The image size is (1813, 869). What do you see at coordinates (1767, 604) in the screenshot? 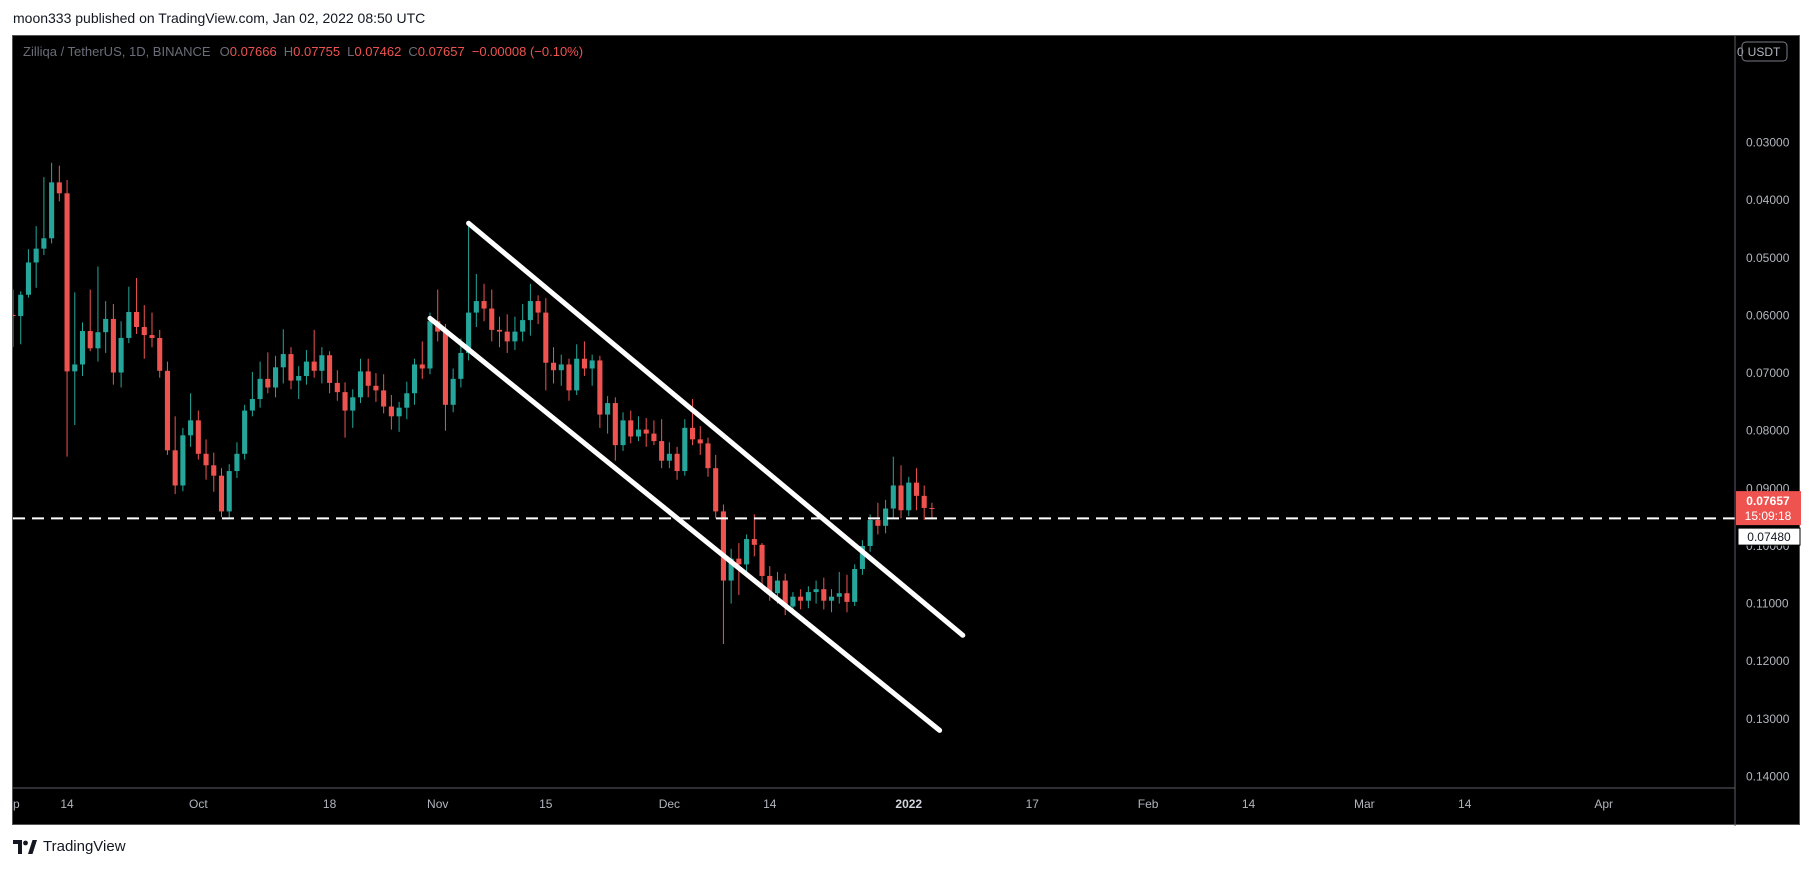
I see `price-tick-label: 0.11000` at bounding box center [1767, 604].